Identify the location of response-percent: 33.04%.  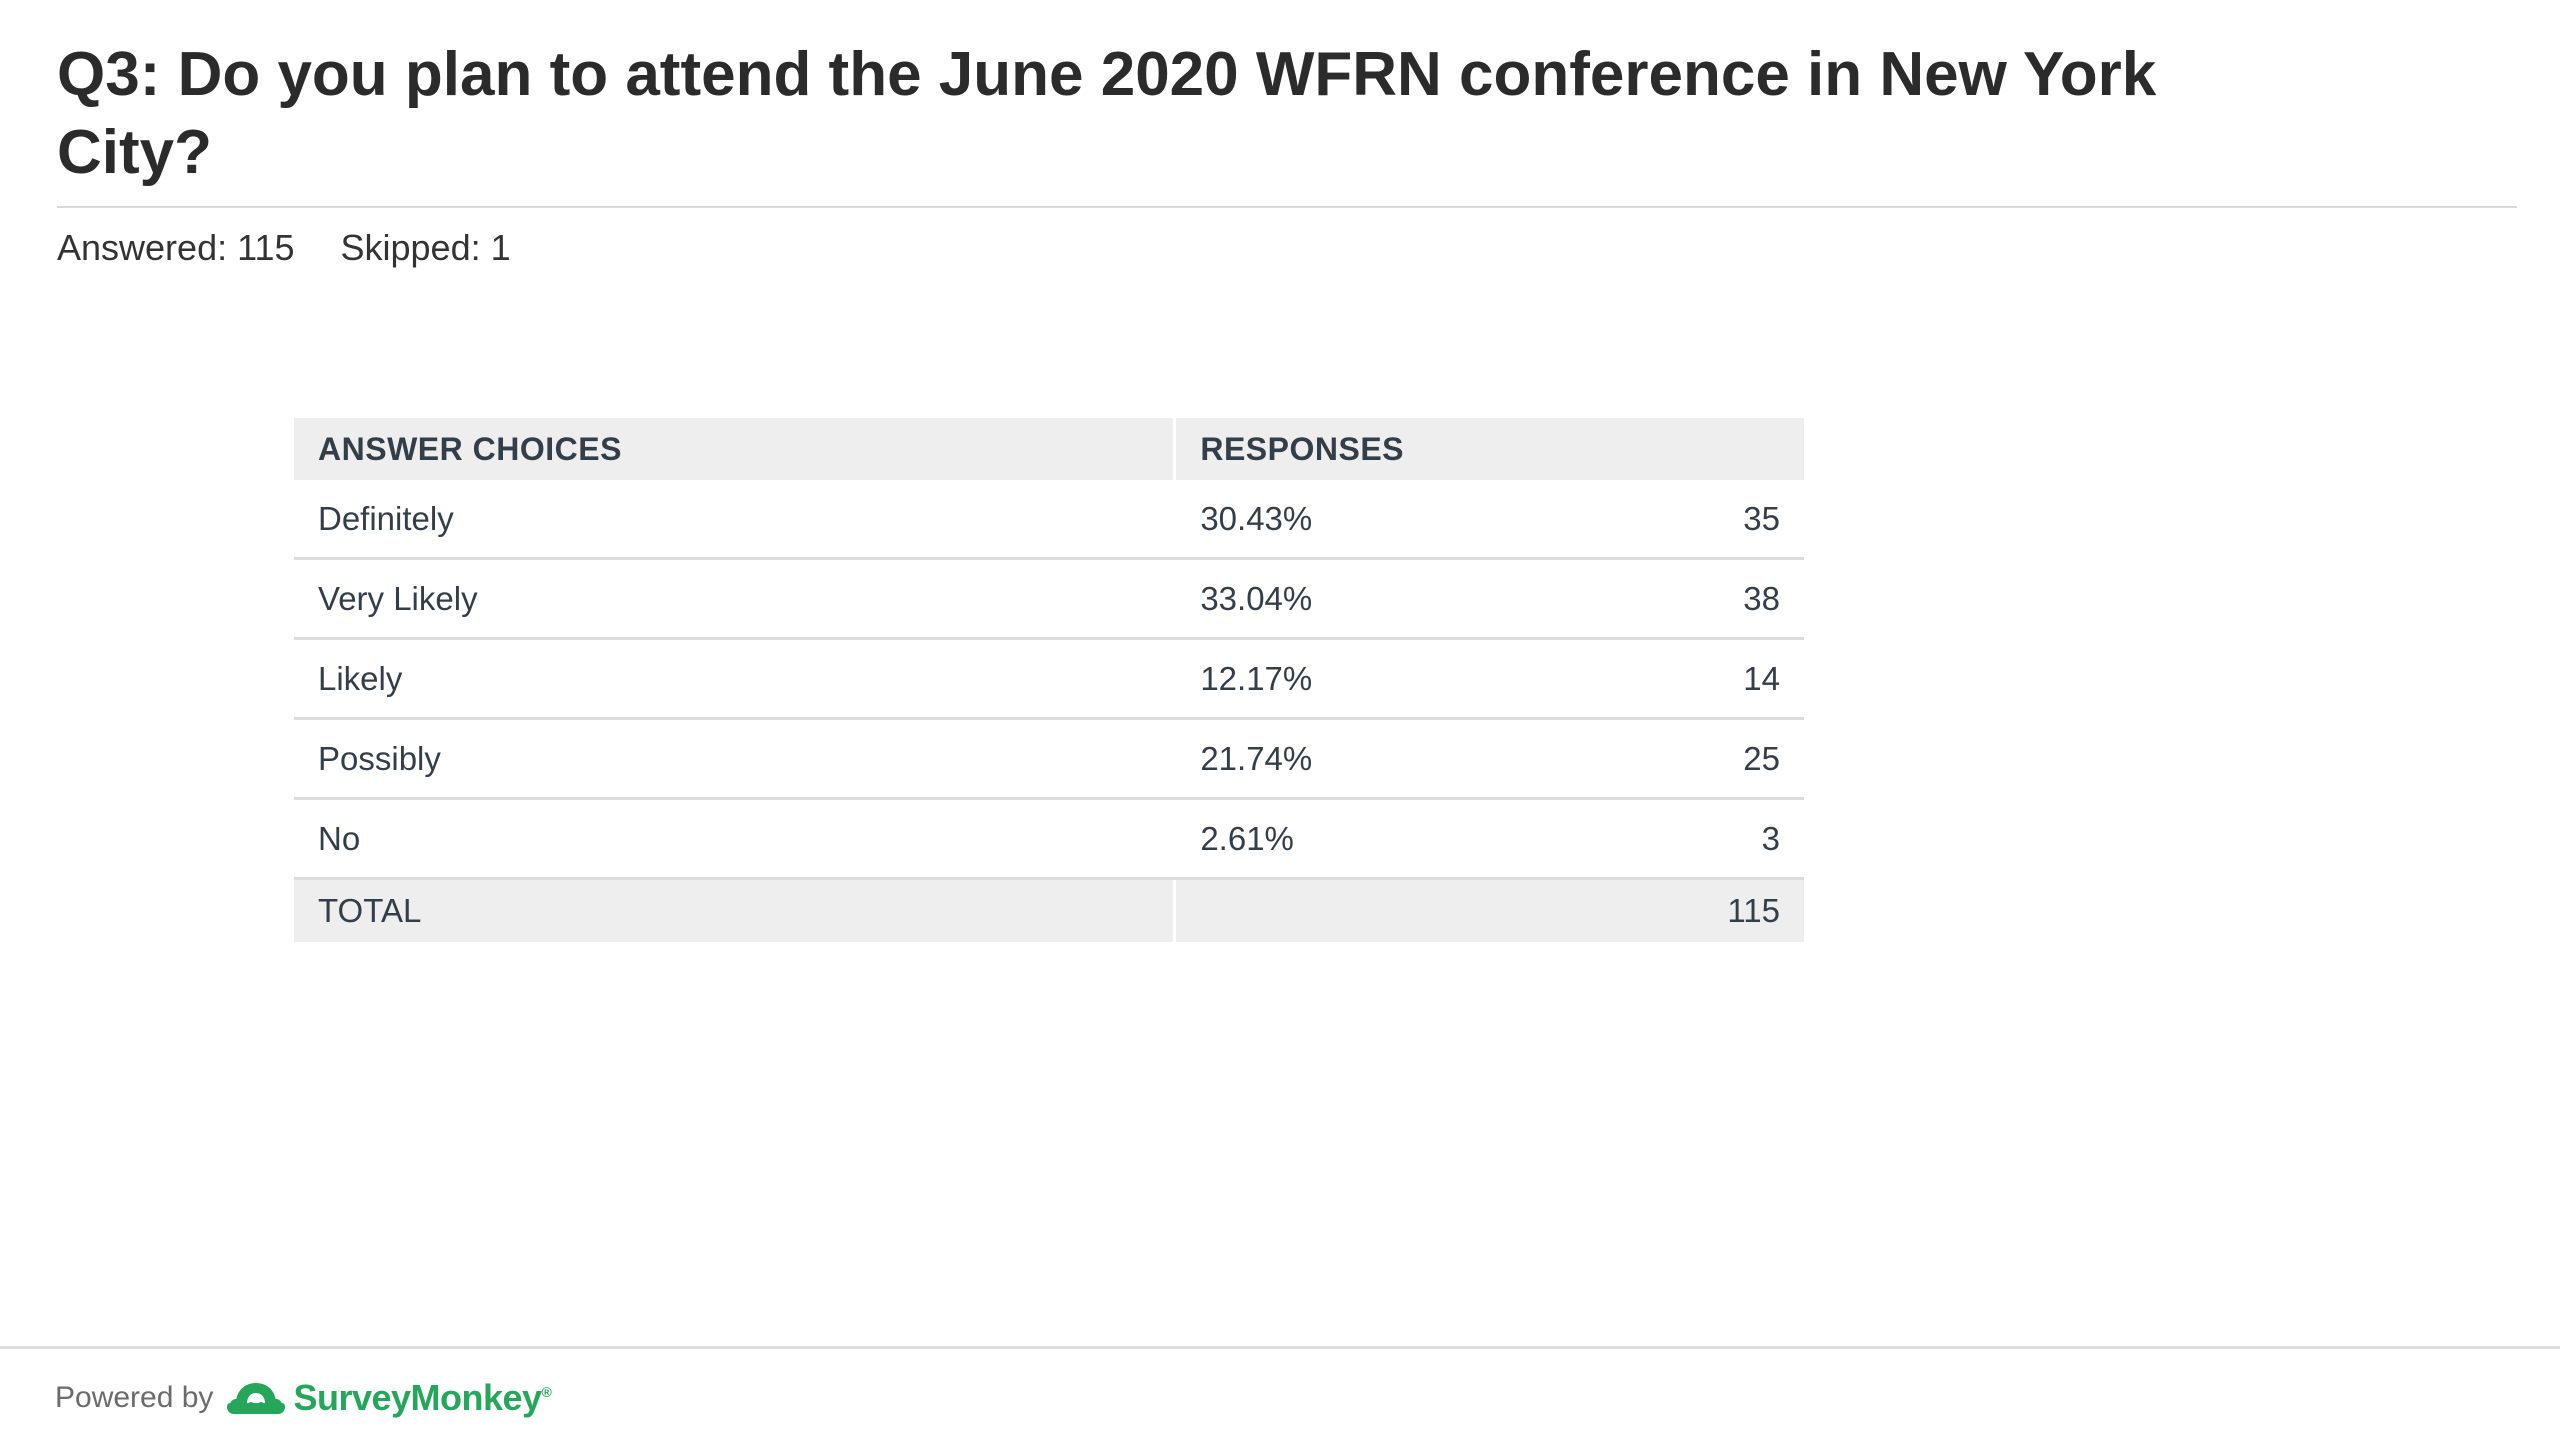
(1382, 599).